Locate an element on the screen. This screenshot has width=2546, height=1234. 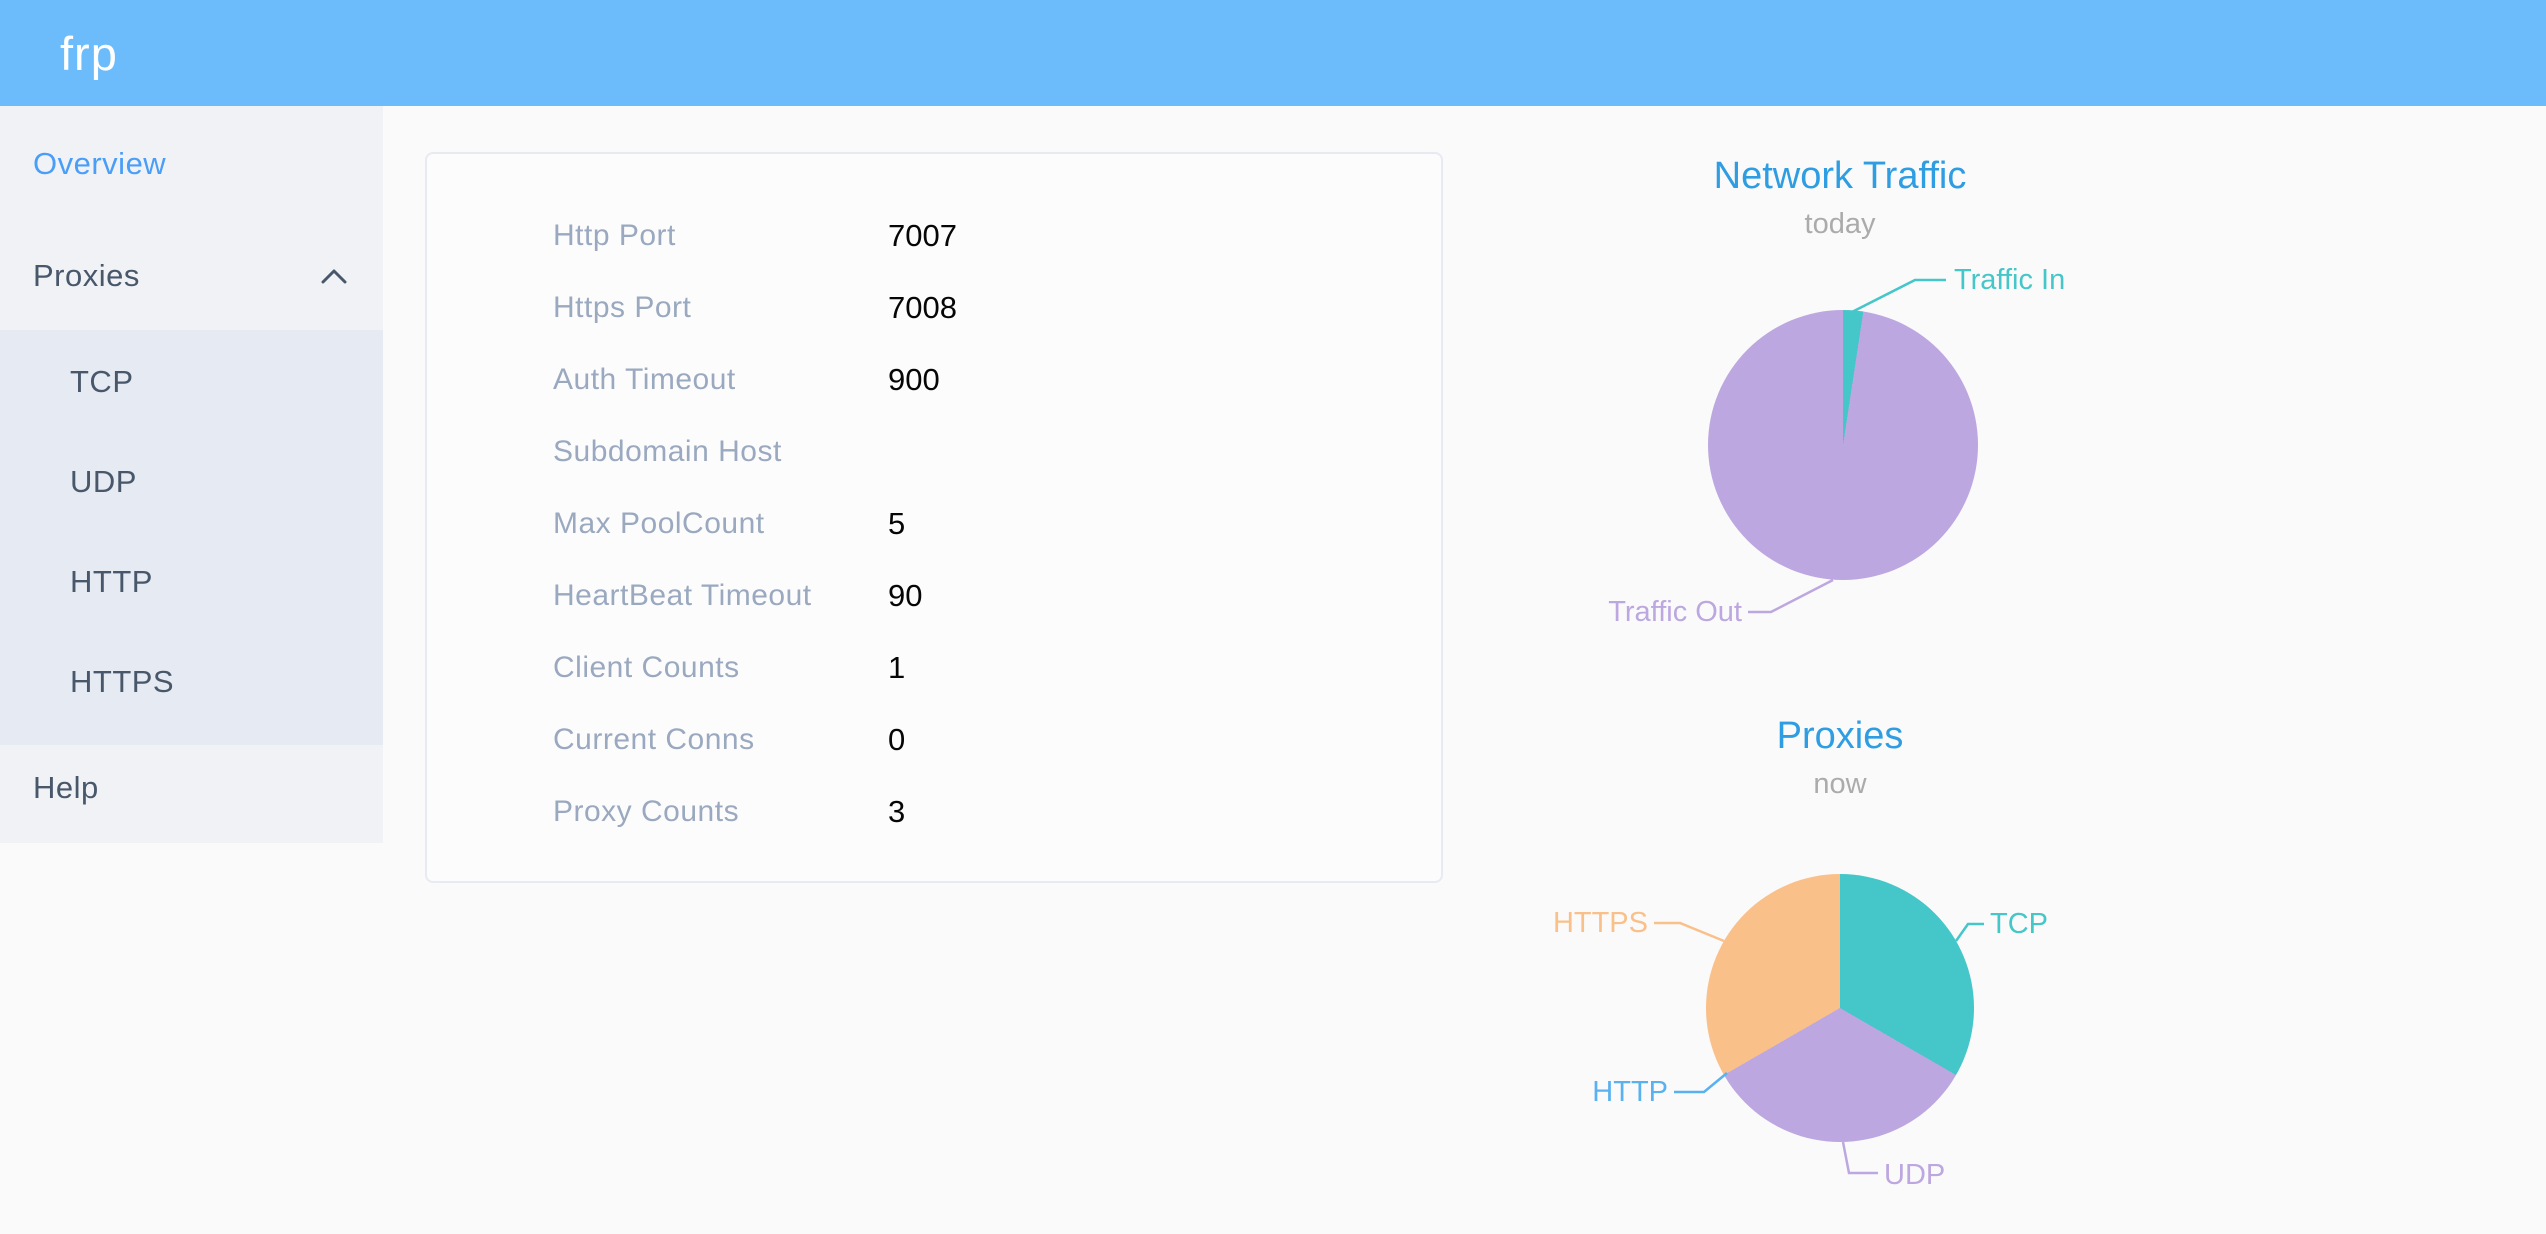
config-label: Http Port is located at coordinates (614, 235).